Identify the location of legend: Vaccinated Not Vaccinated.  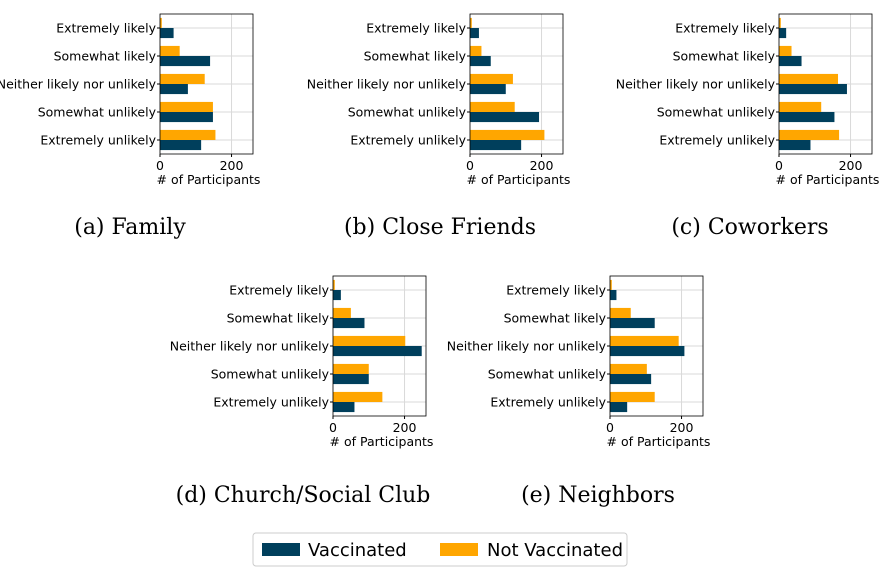
(440, 549).